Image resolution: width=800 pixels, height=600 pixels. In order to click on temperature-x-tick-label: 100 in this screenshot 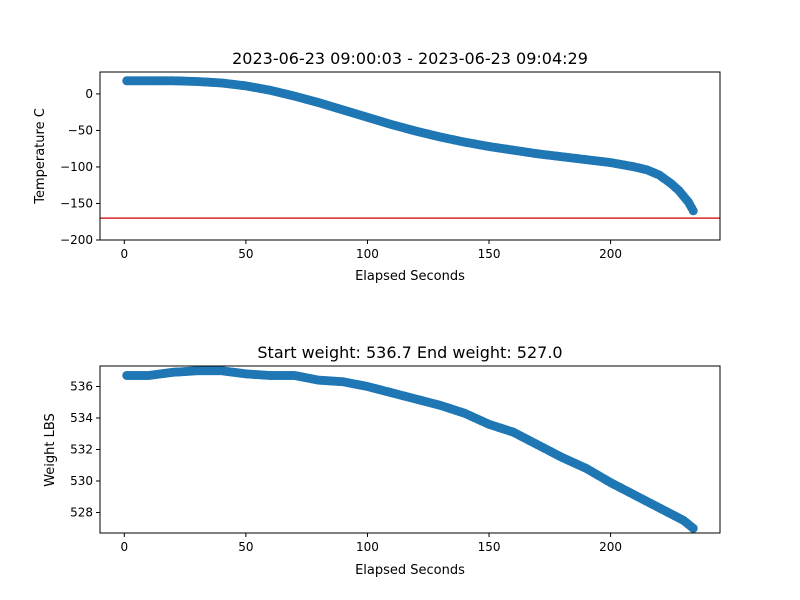, I will do `click(367, 254)`.